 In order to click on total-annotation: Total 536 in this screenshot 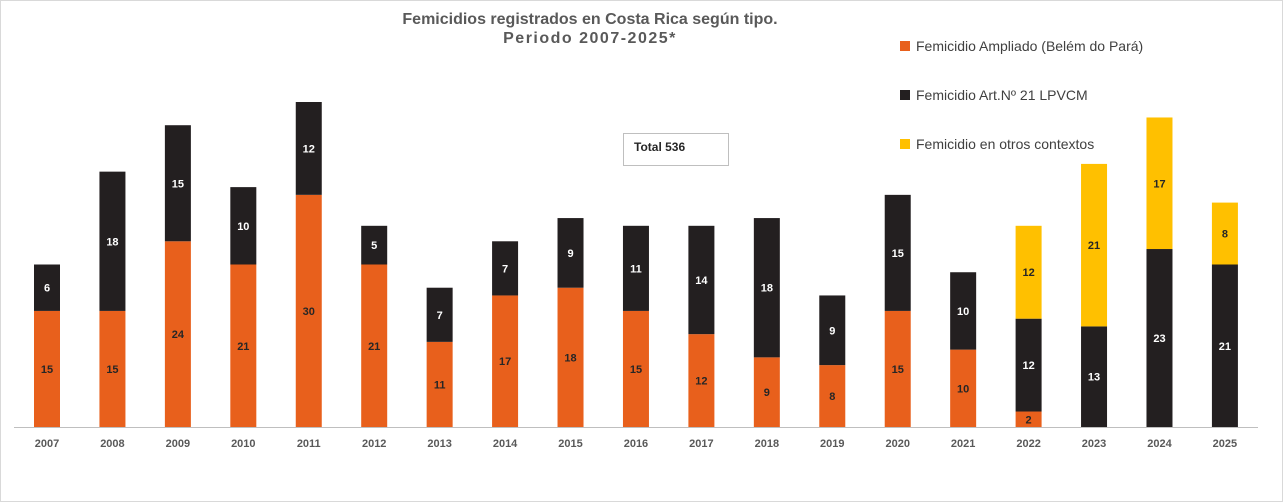, I will do `click(676, 149)`.